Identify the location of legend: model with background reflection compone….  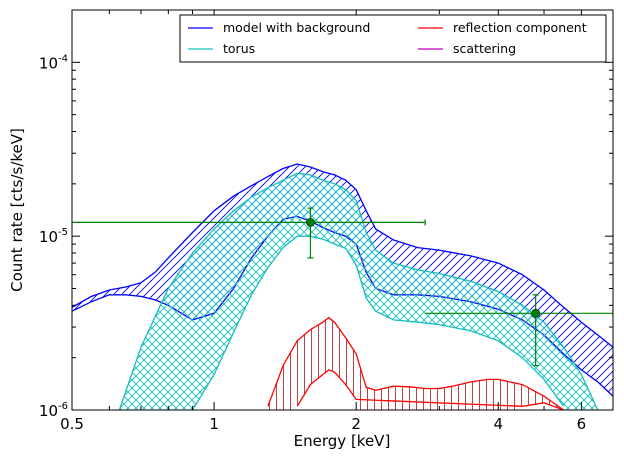
(393, 38).